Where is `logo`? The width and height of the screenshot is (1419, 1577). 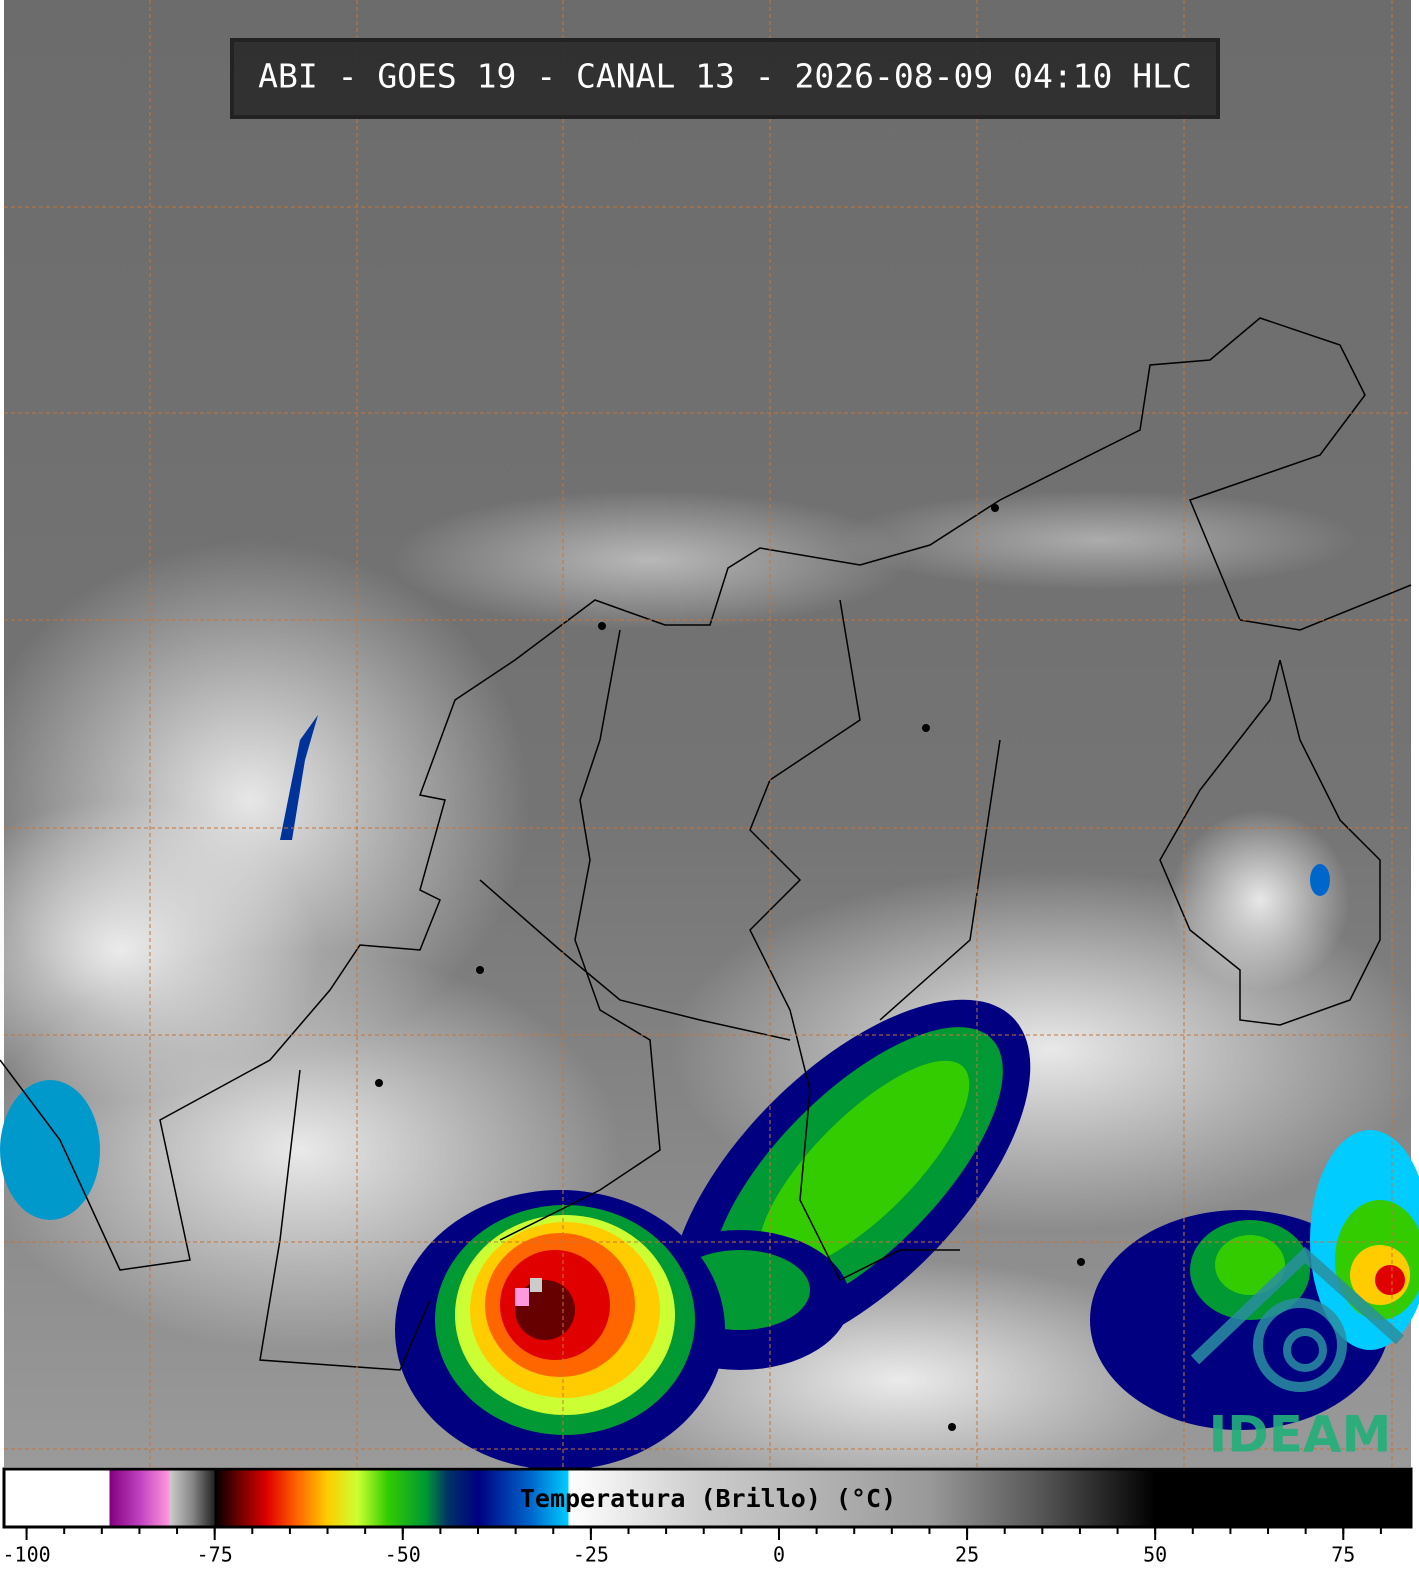 logo is located at coordinates (1297, 1319).